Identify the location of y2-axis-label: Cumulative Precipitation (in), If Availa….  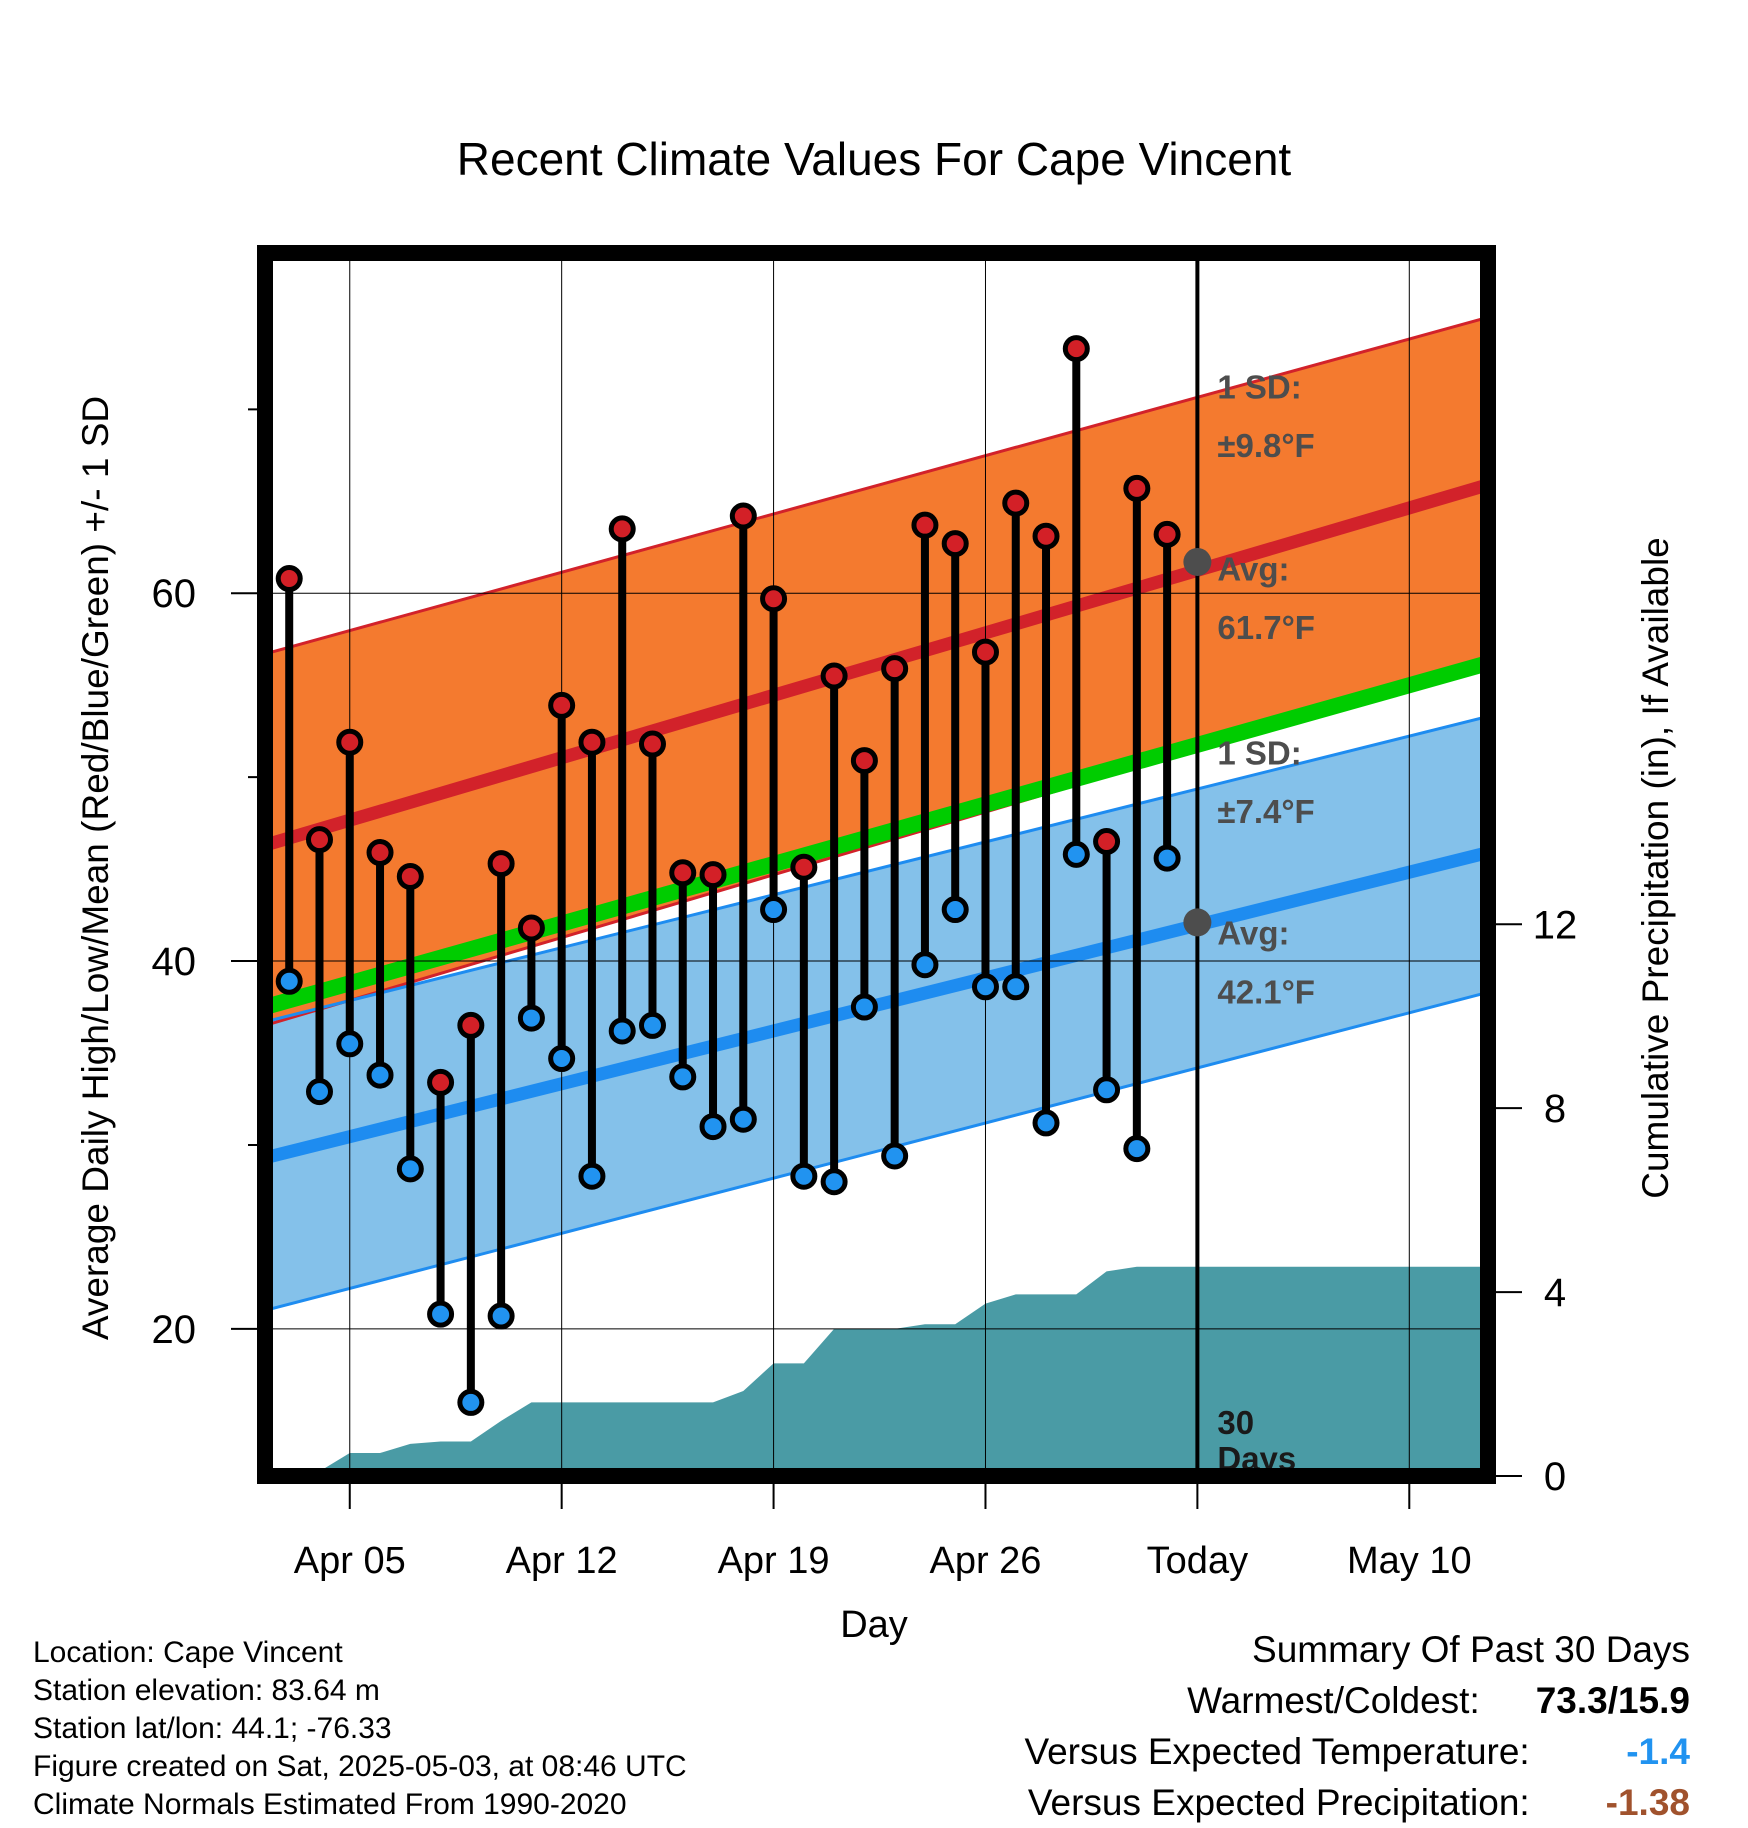
(1655, 868).